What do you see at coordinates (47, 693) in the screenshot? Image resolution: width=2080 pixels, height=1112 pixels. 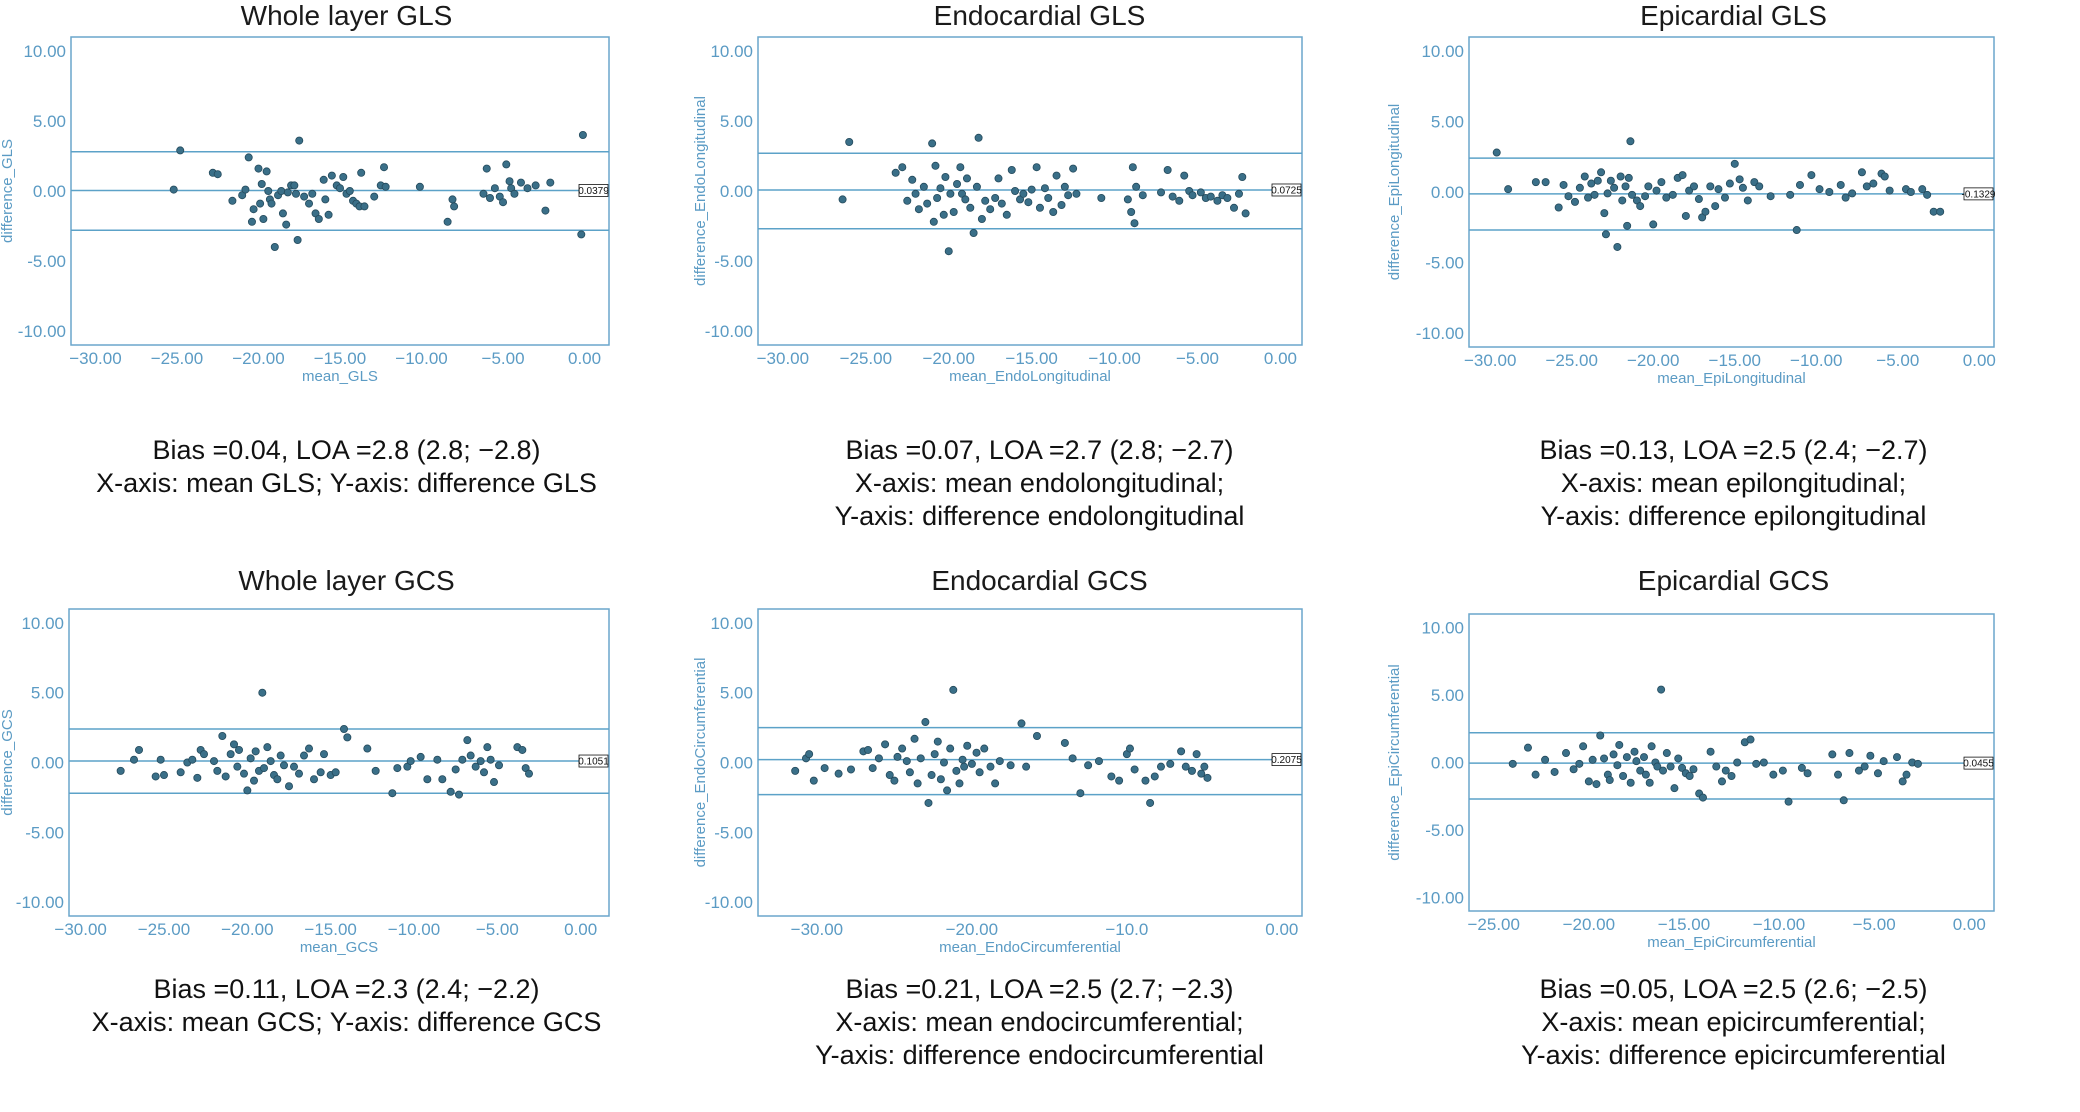 I see `y-tick-label: 5.00` at bounding box center [47, 693].